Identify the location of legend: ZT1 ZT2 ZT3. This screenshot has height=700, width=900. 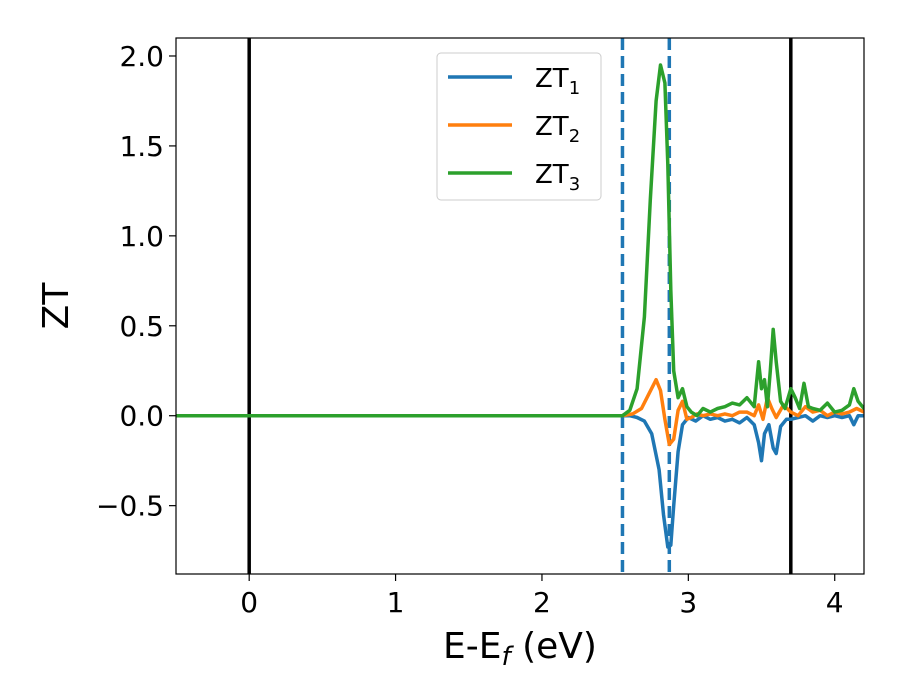
(519, 126).